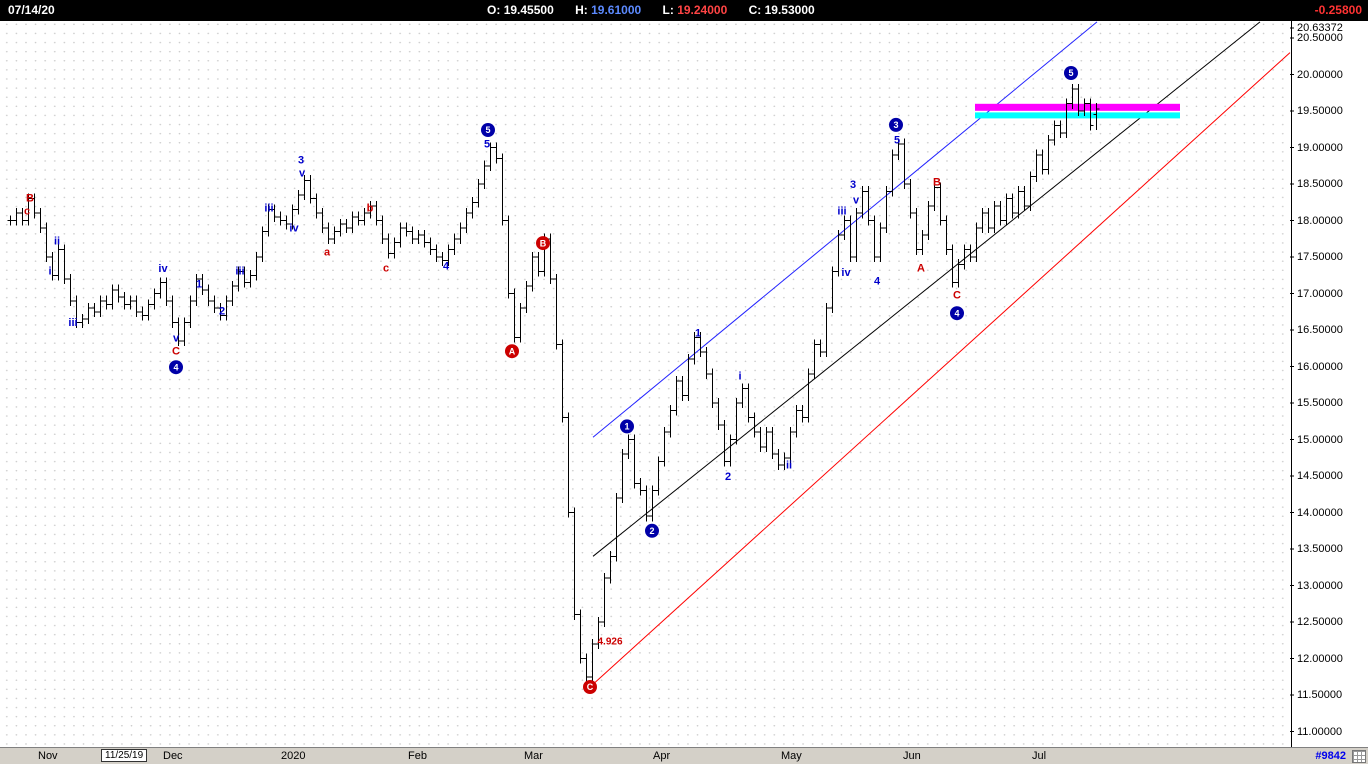 This screenshot has height=764, width=1368. What do you see at coordinates (533, 756) in the screenshot?
I see `month-label: Mar` at bounding box center [533, 756].